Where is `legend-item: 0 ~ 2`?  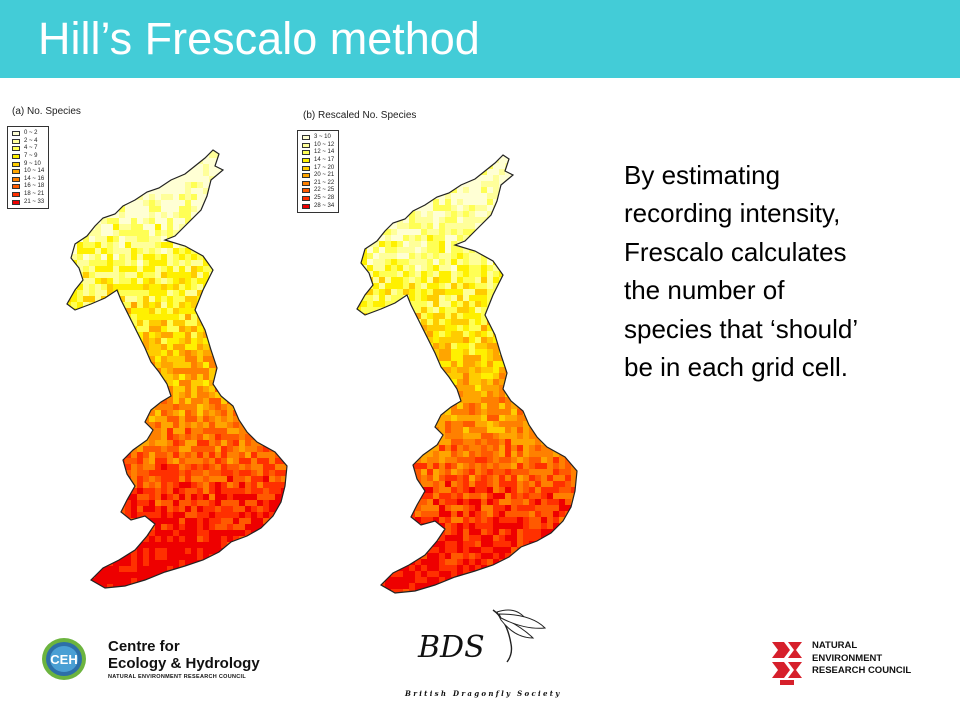 legend-item: 0 ~ 2 is located at coordinates (28, 134).